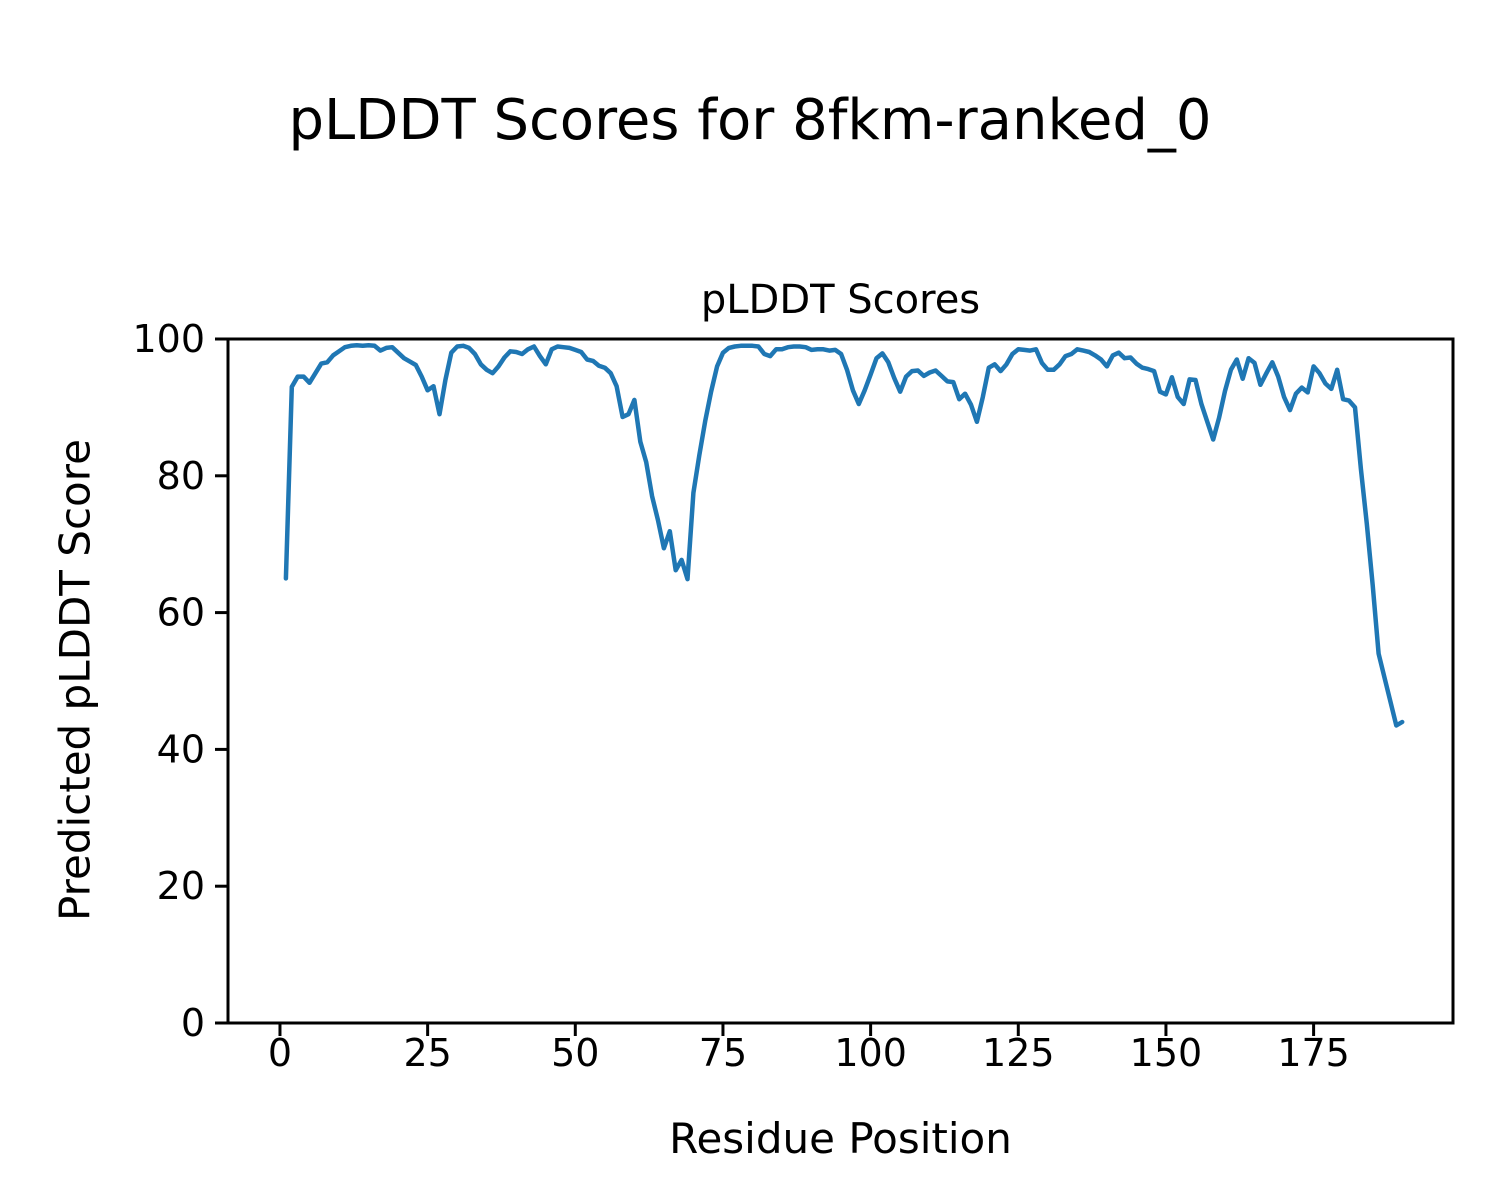  I want to click on y-tick-label: 0, so click(193, 1023).